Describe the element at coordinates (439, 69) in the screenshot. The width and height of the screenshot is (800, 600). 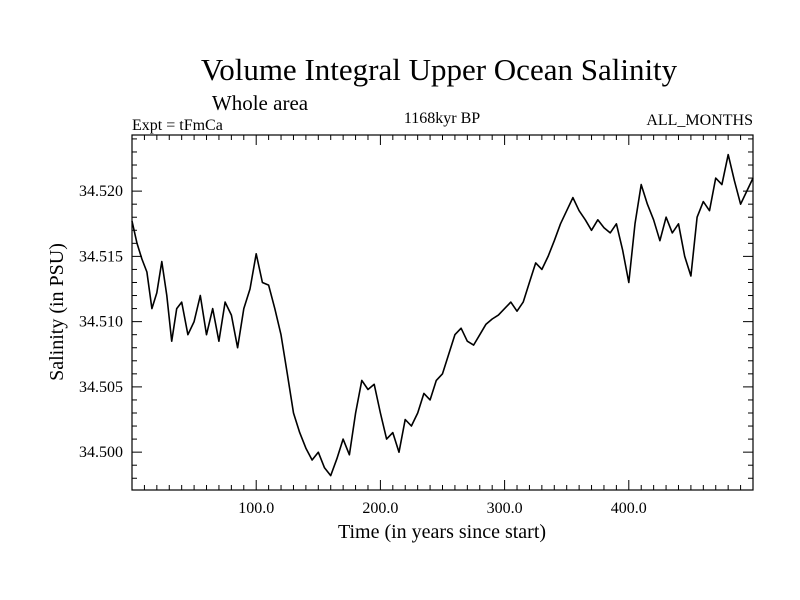
I see `chart-title: Volume Integral Upper Ocean Salinity` at that location.